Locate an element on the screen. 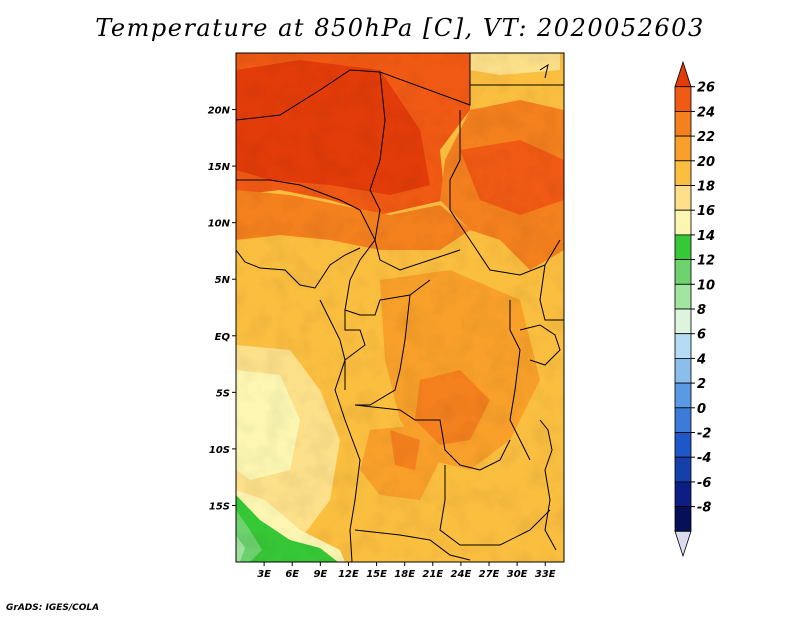 This screenshot has width=800, height=618. border-congo is located at coordinates (383, 350).